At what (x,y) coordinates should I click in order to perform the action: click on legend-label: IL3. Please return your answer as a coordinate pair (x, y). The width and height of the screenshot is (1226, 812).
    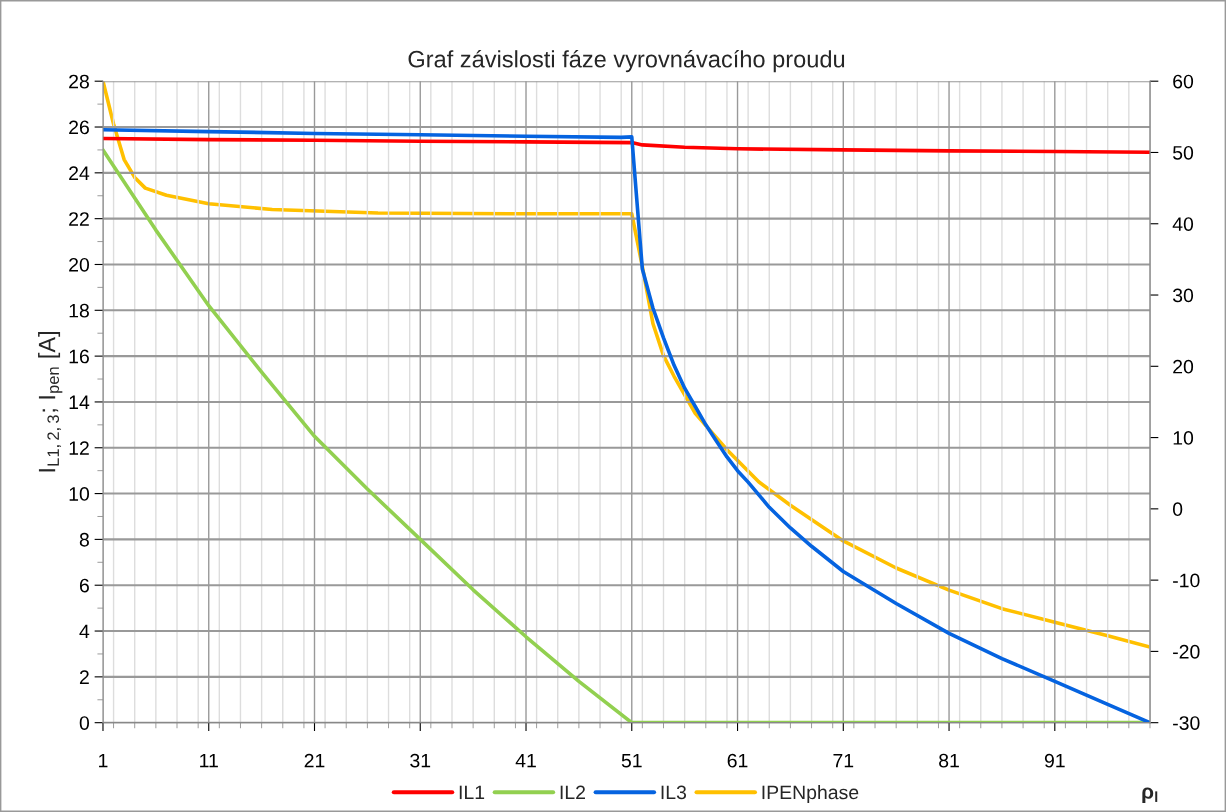
    Looking at the image, I should click on (674, 792).